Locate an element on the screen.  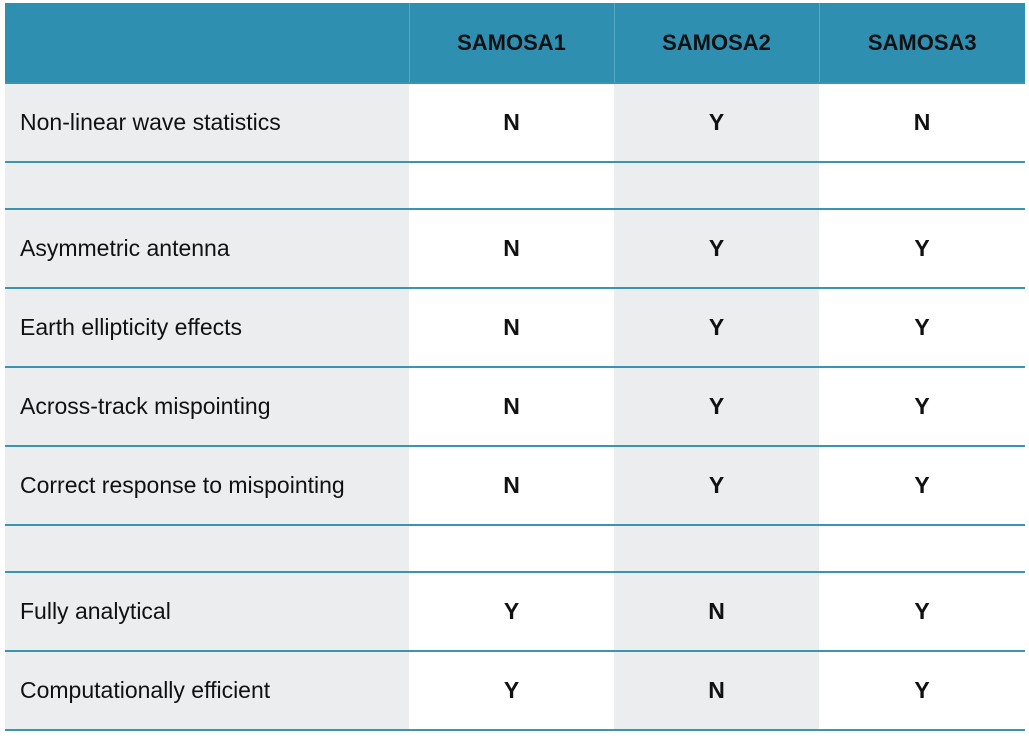
table-row: Non-linear wave statistics N Y N is located at coordinates (515, 122).